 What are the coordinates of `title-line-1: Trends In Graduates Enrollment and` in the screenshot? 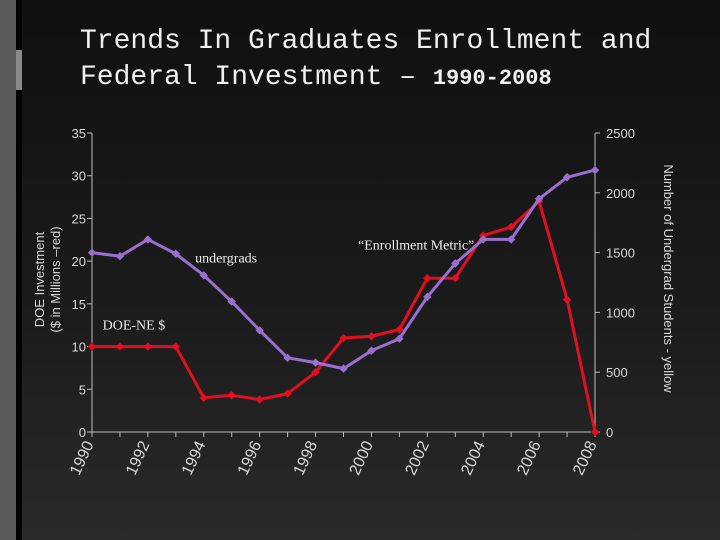 It's located at (366, 41).